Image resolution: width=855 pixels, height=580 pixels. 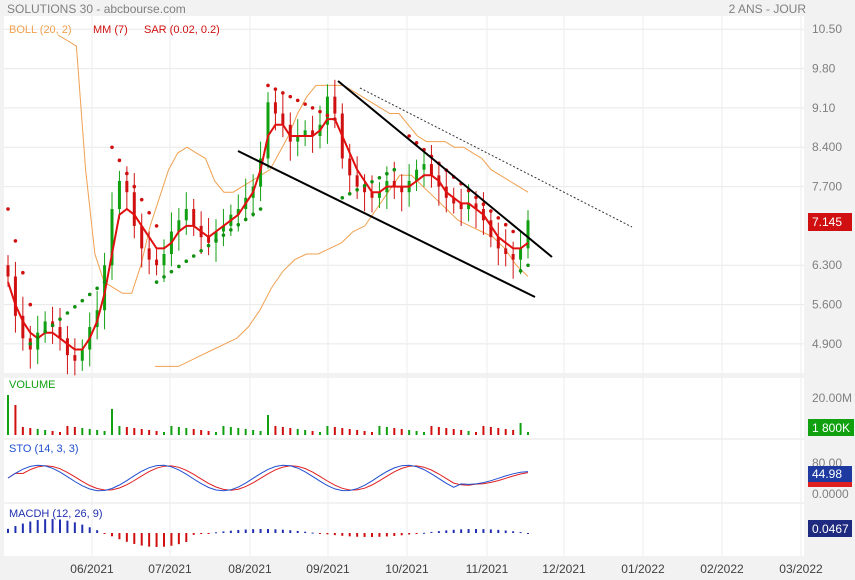 I want to click on macd-panel, so click(x=404, y=530).